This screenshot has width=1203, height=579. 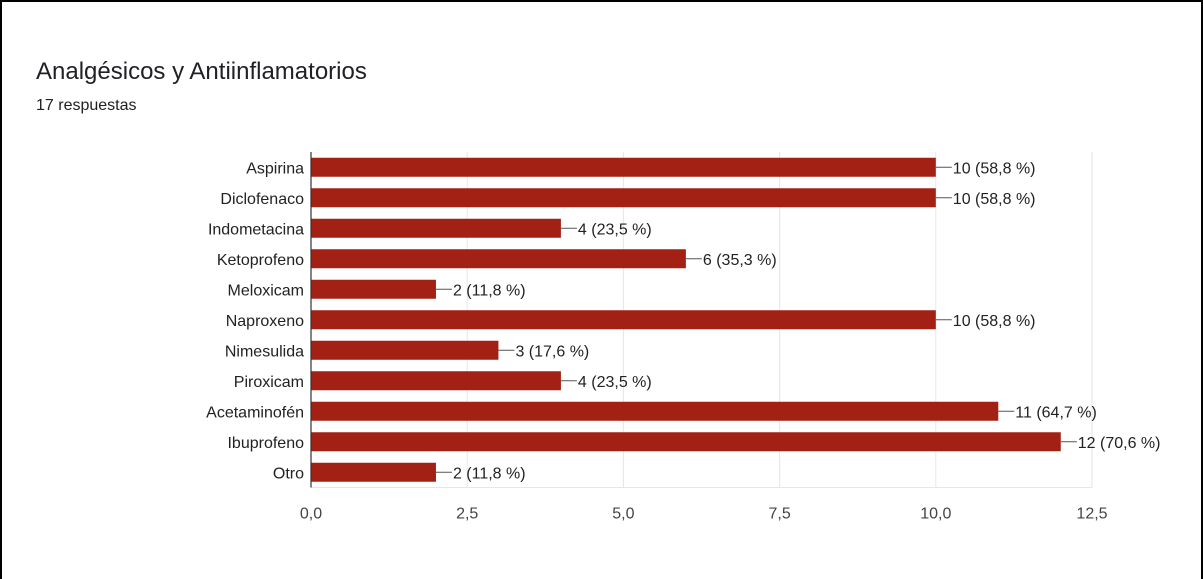 What do you see at coordinates (269, 382) in the screenshot?
I see `category-label: Piroxicam` at bounding box center [269, 382].